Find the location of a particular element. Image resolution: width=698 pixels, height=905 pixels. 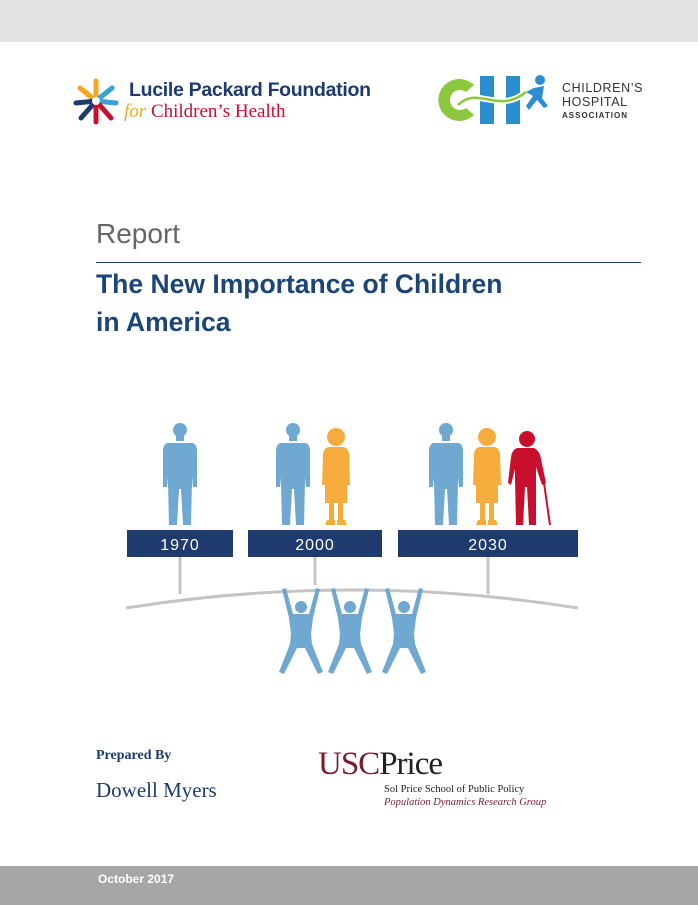

cha-monogram-icon is located at coordinates (493, 99).